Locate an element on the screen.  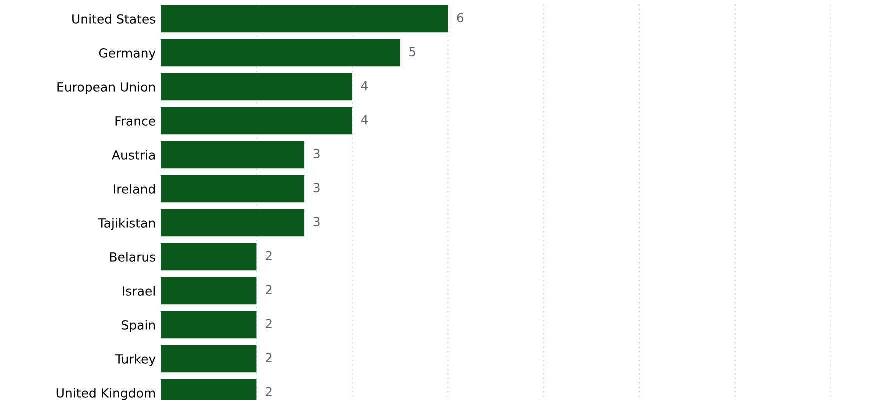
y-tick-label: Austria is located at coordinates (134, 155).